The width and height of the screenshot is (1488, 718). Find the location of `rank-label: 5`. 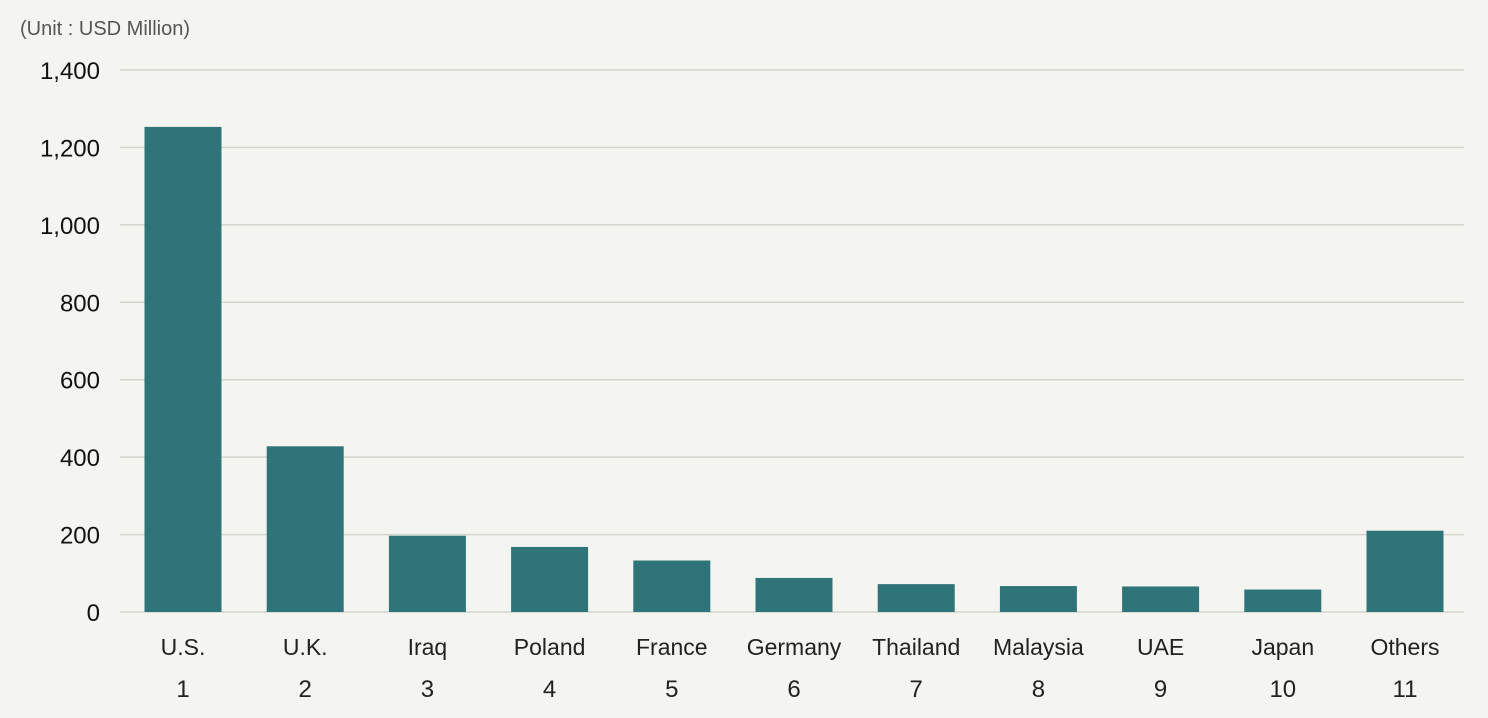

rank-label: 5 is located at coordinates (671, 689).